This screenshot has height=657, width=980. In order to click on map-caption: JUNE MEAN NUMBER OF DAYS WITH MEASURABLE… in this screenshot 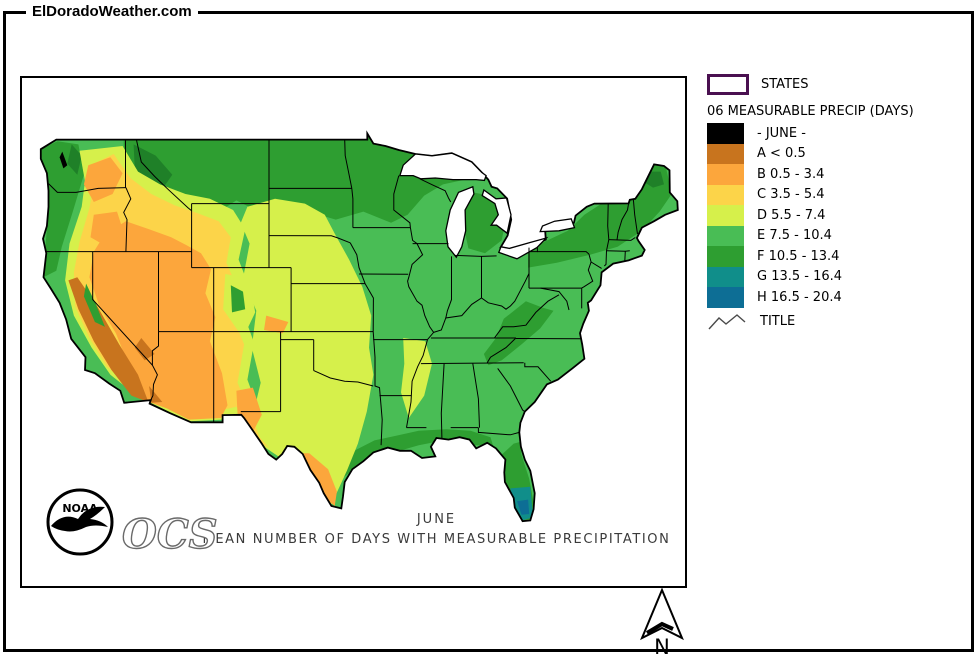, I will do `click(436, 529)`.